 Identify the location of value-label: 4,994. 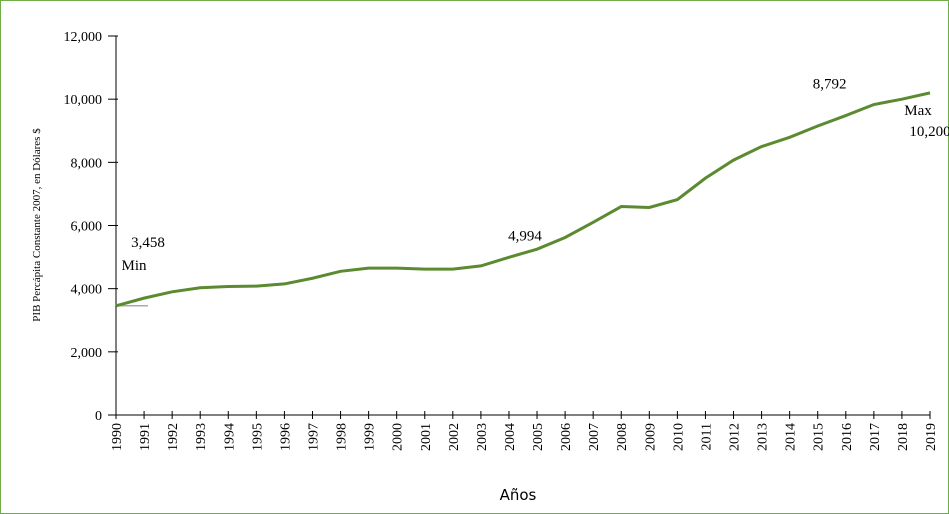
(525, 236).